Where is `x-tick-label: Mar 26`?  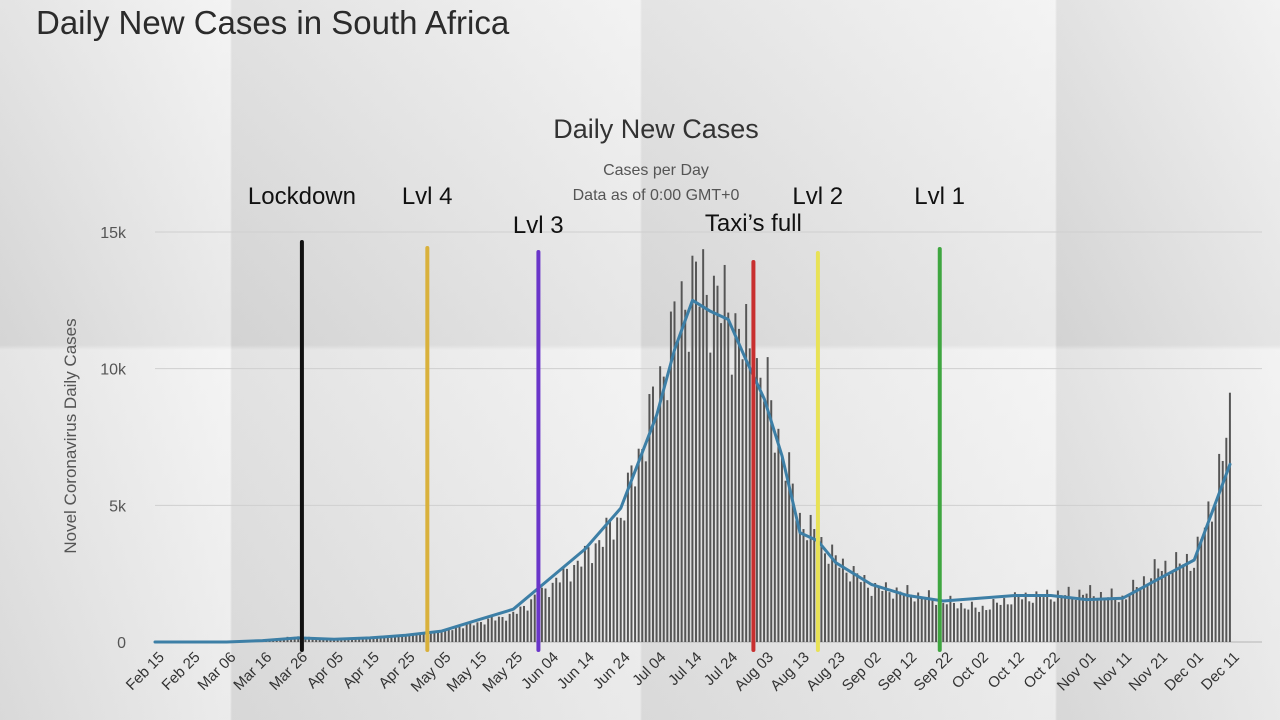 x-tick-label: Mar 26 is located at coordinates (288, 671).